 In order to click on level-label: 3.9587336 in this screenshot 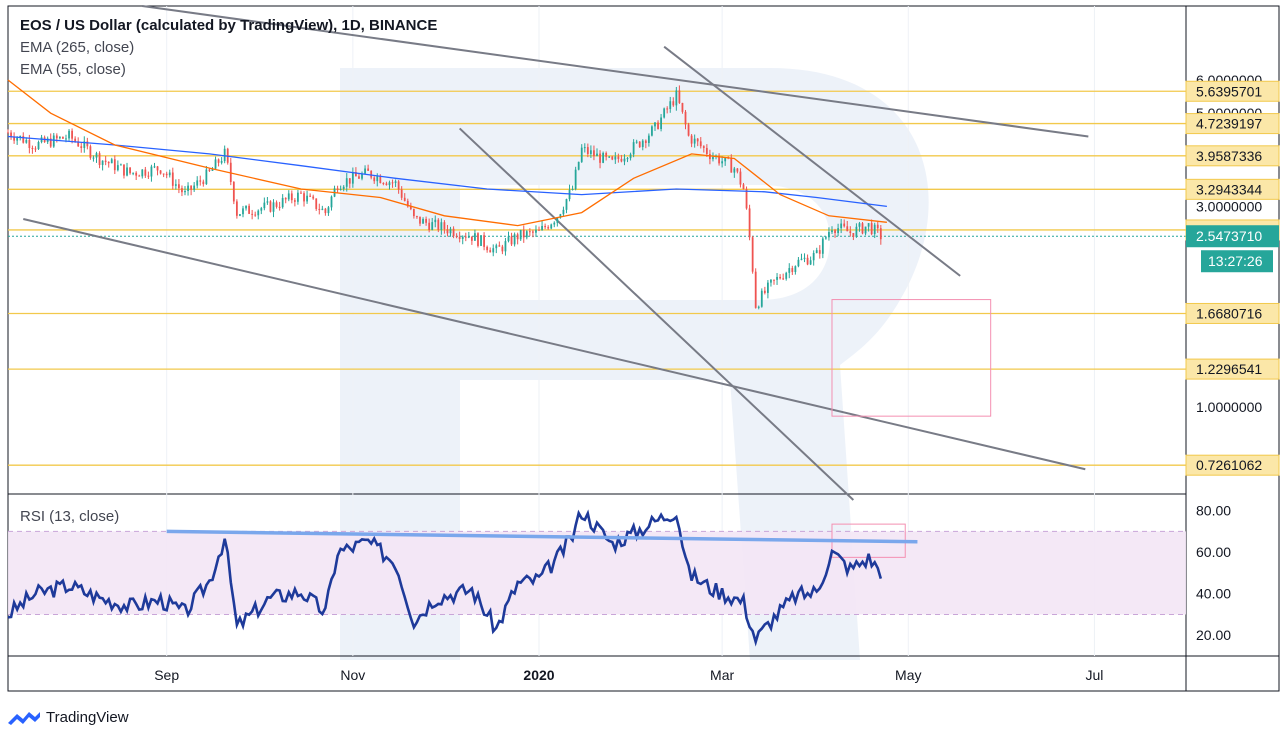, I will do `click(1229, 156)`.